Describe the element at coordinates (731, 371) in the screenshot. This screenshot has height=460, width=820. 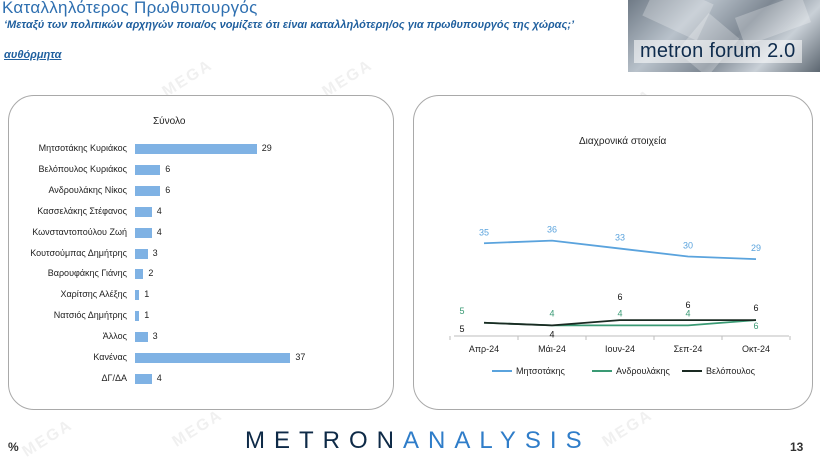
I see `legend-label: Βελόπουλος` at that location.